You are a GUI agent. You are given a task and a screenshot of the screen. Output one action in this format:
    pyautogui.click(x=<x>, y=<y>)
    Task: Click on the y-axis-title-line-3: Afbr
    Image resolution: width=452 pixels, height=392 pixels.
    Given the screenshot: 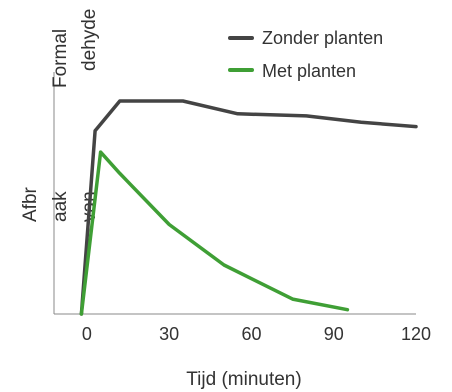 What is the action you would take?
    pyautogui.click(x=30, y=204)
    